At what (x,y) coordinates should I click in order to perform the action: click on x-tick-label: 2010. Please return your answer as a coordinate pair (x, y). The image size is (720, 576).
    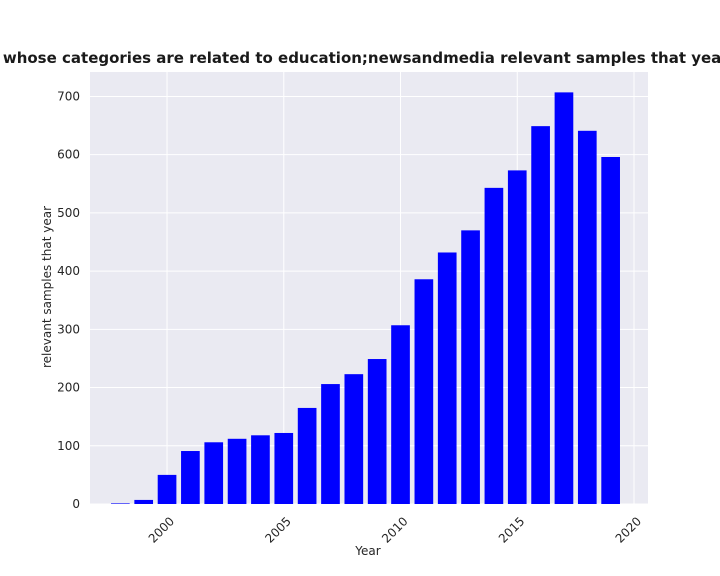
    Looking at the image, I should click on (394, 529).